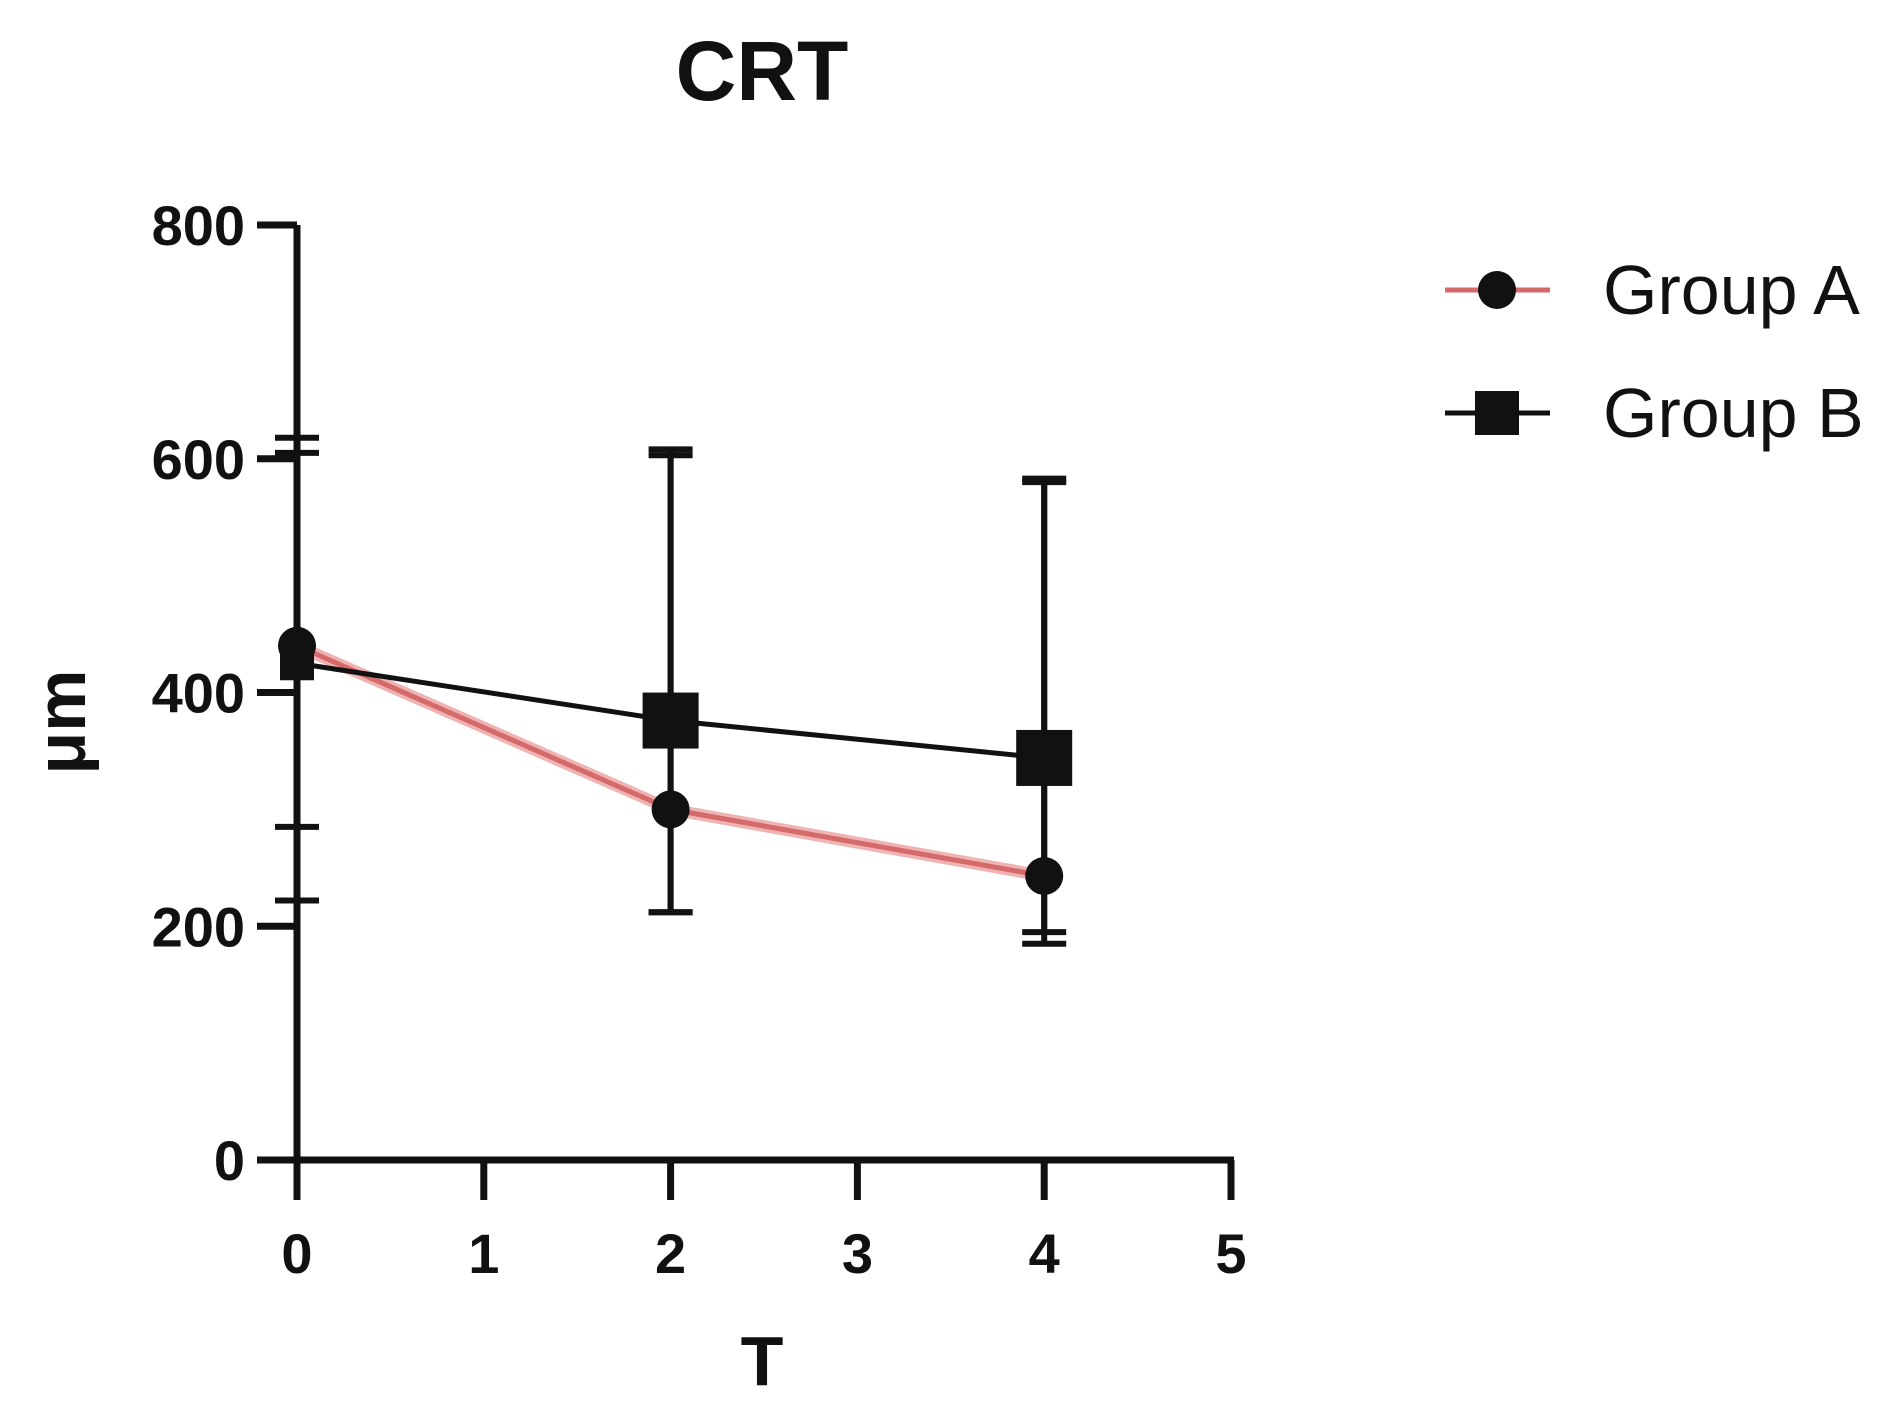 The width and height of the screenshot is (1902, 1412). Describe the element at coordinates (857, 1253) in the screenshot. I see `x-tick-label: 3` at that location.